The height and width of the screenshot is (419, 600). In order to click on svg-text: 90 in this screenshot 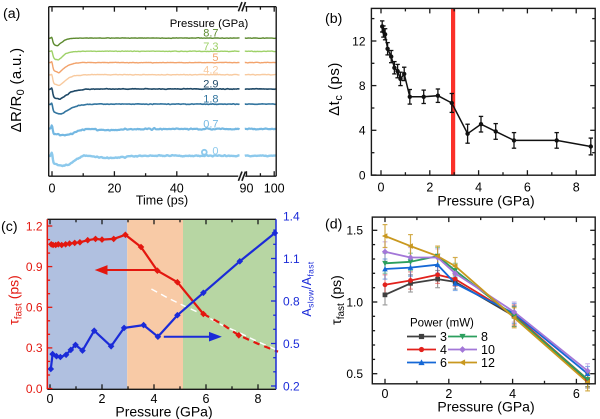, I will do `click(247, 189)`.